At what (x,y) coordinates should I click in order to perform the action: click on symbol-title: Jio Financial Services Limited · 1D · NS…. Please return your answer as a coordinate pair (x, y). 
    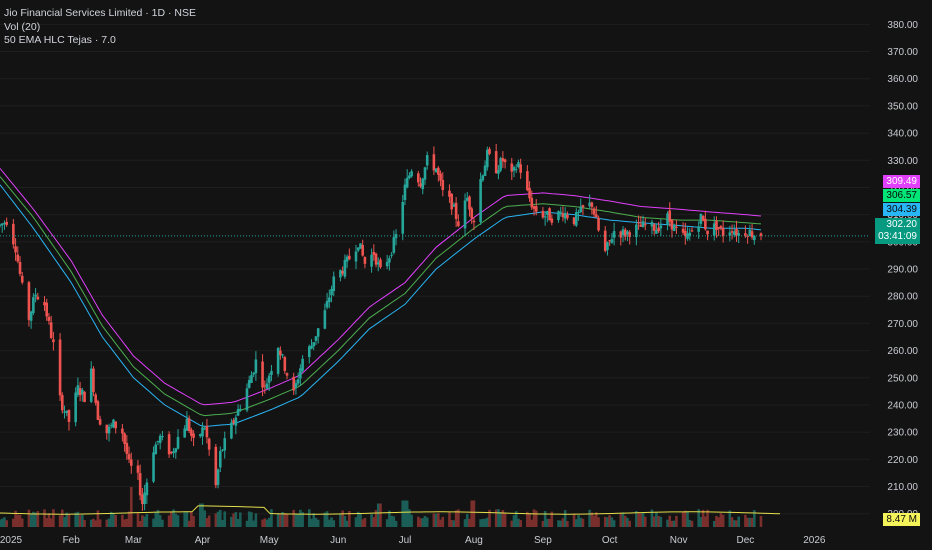
    Looking at the image, I should click on (100, 13).